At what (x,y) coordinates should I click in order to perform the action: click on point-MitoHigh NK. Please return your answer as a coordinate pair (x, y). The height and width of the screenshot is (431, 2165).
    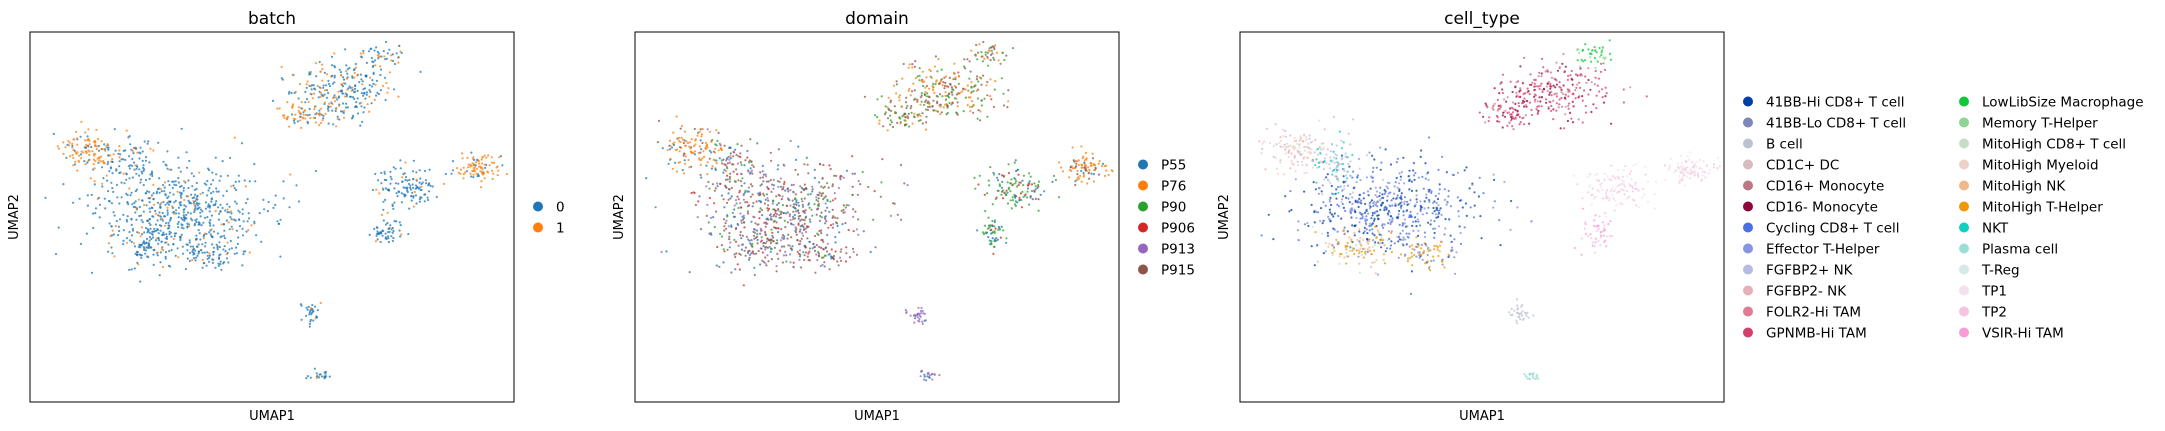
    Looking at the image, I should click on (1349, 250).